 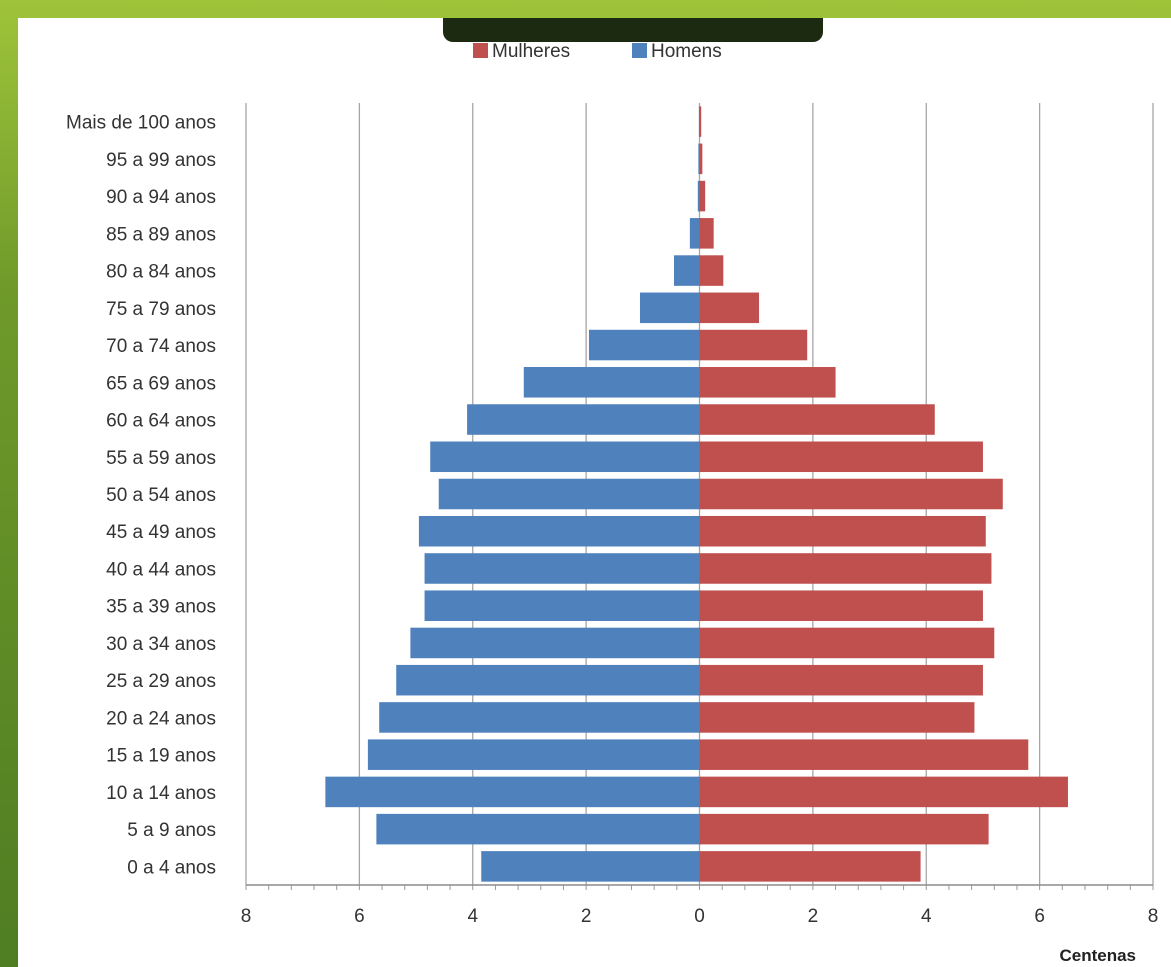 What do you see at coordinates (161, 607) in the screenshot?
I see `category-label: 35 a 39 anos` at bounding box center [161, 607].